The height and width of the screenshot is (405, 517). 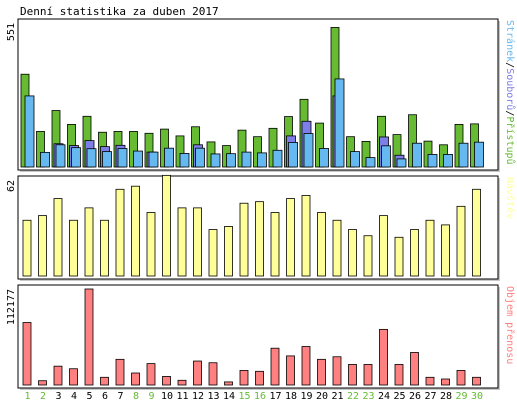 I want to click on day-5-bars, so click(x=89, y=141).